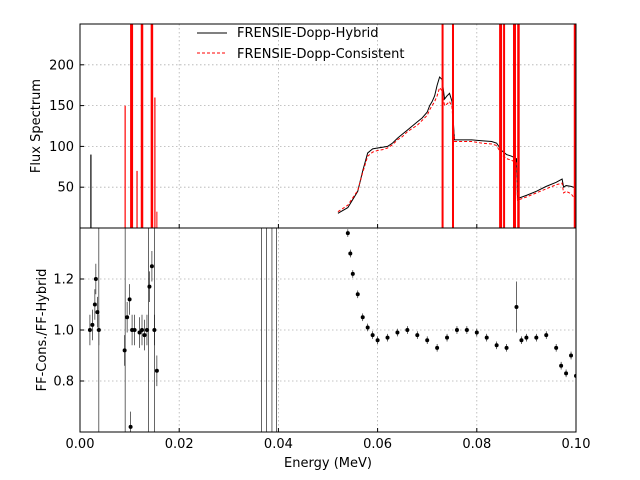 Image resolution: width=640 pixels, height=480 pixels. I want to click on legend-label-consistent: FRENSIE-Dopp-Consistent, so click(320, 54).